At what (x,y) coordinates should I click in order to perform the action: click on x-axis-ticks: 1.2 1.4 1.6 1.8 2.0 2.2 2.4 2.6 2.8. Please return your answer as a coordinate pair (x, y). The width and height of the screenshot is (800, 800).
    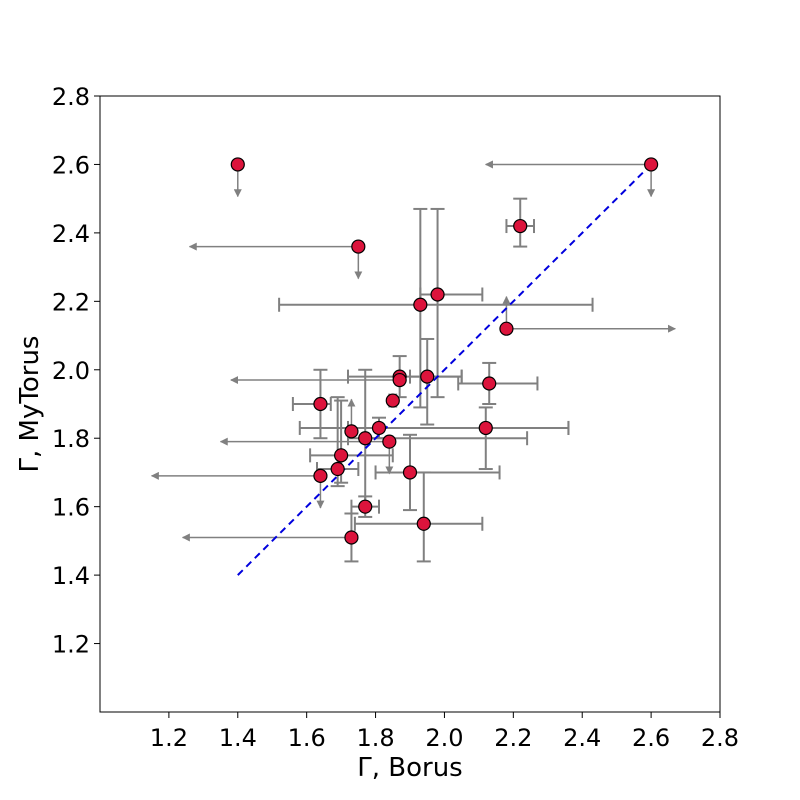
    Looking at the image, I should click on (444, 732).